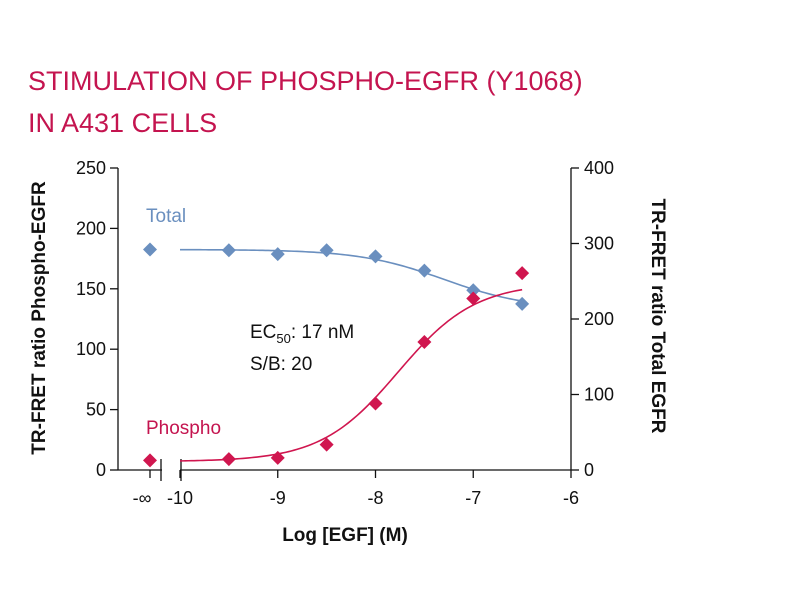 This screenshot has height=600, width=800. I want to click on phospho-point-baseline, so click(150, 460).